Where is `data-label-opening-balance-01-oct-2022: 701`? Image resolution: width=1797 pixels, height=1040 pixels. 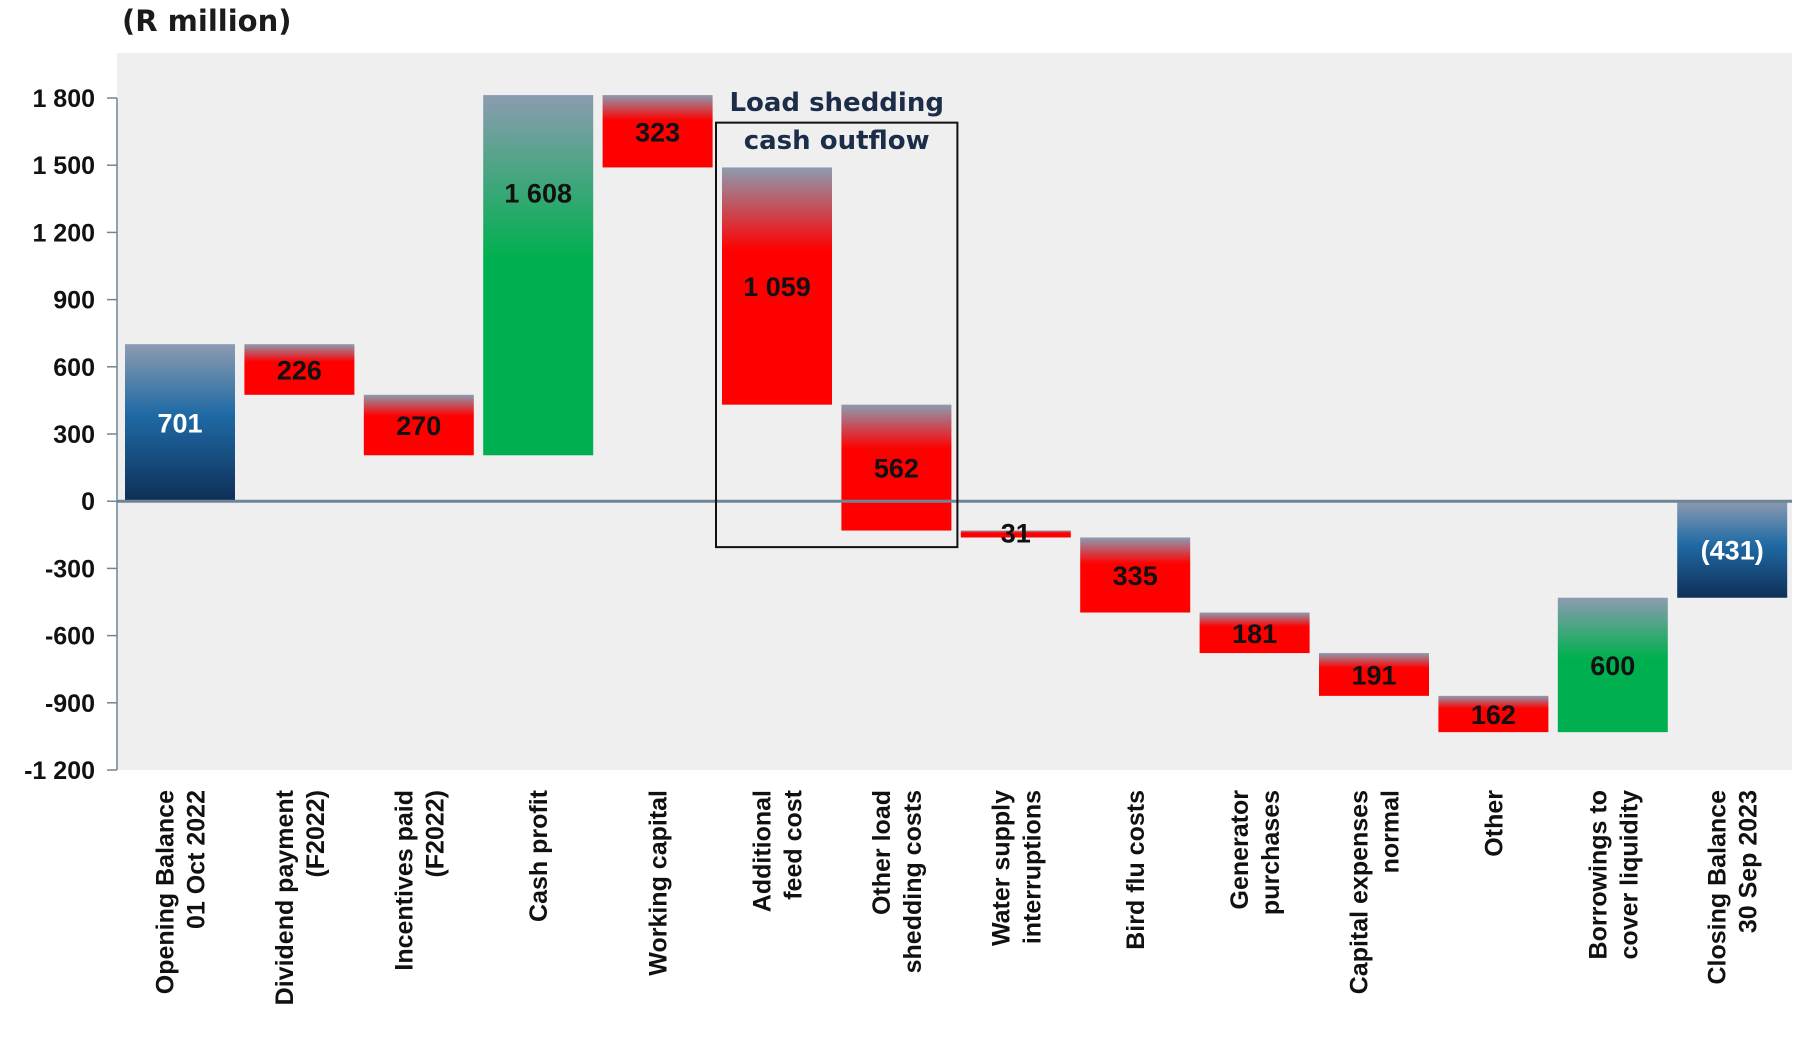
data-label-opening-balance-01-oct-2022: 701 is located at coordinates (179, 424).